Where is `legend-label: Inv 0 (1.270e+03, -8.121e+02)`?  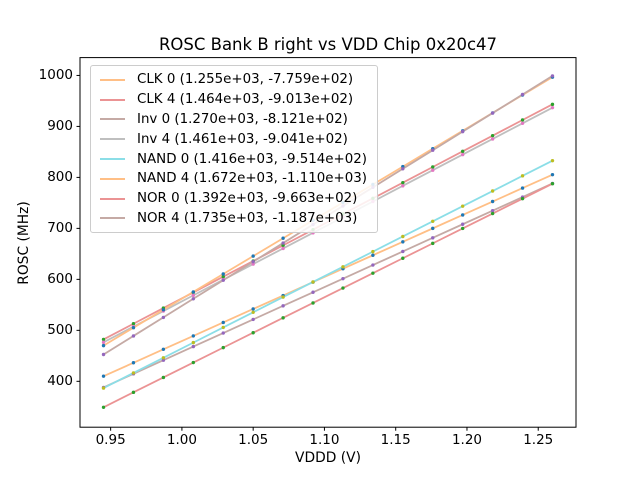
legend-label: Inv 0 (1.270e+03, -8.121e+02) is located at coordinates (242, 119).